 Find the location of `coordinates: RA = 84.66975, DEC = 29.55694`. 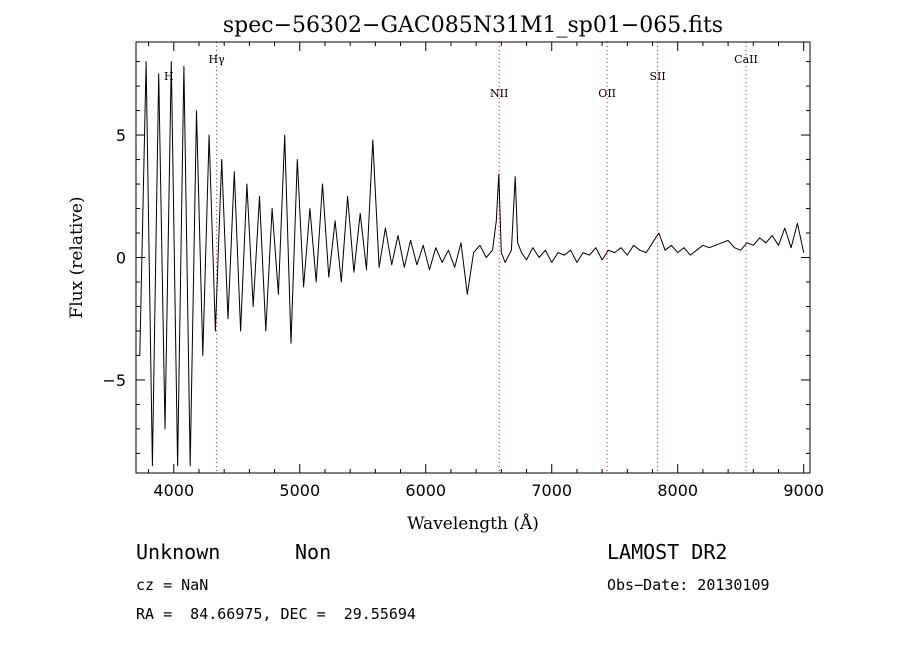

coordinates: RA = 84.66975, DEC = 29.55694 is located at coordinates (276, 614).